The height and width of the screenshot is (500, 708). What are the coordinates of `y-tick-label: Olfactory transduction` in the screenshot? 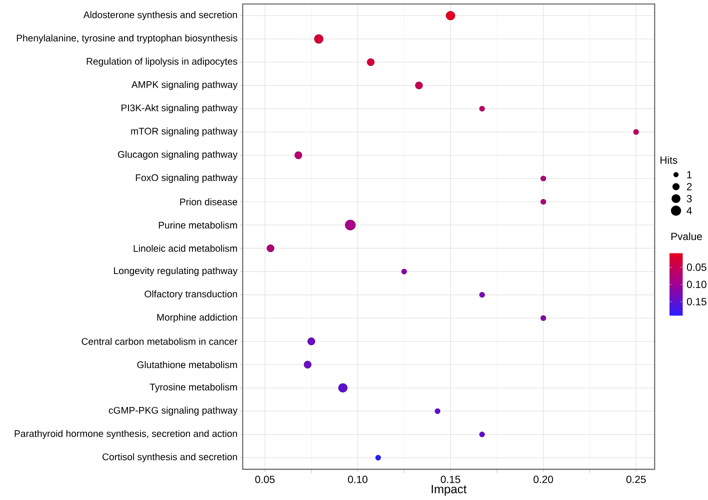 It's located at (190, 295).